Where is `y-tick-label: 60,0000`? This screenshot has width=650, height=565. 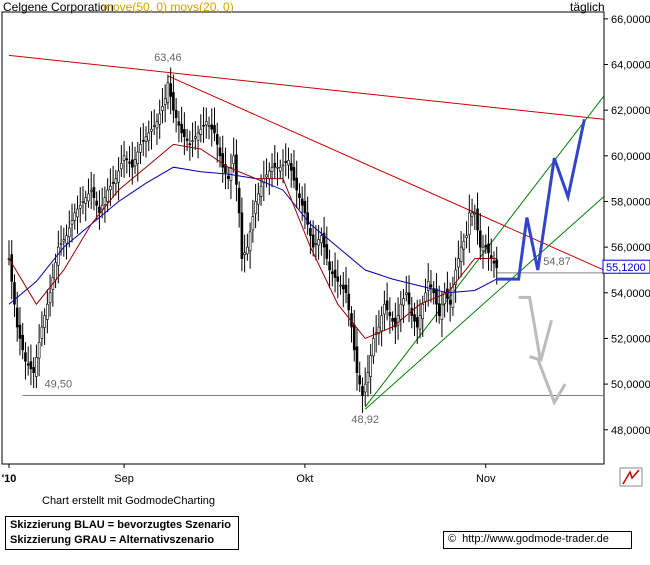 y-tick-label: 60,0000 is located at coordinates (630, 157).